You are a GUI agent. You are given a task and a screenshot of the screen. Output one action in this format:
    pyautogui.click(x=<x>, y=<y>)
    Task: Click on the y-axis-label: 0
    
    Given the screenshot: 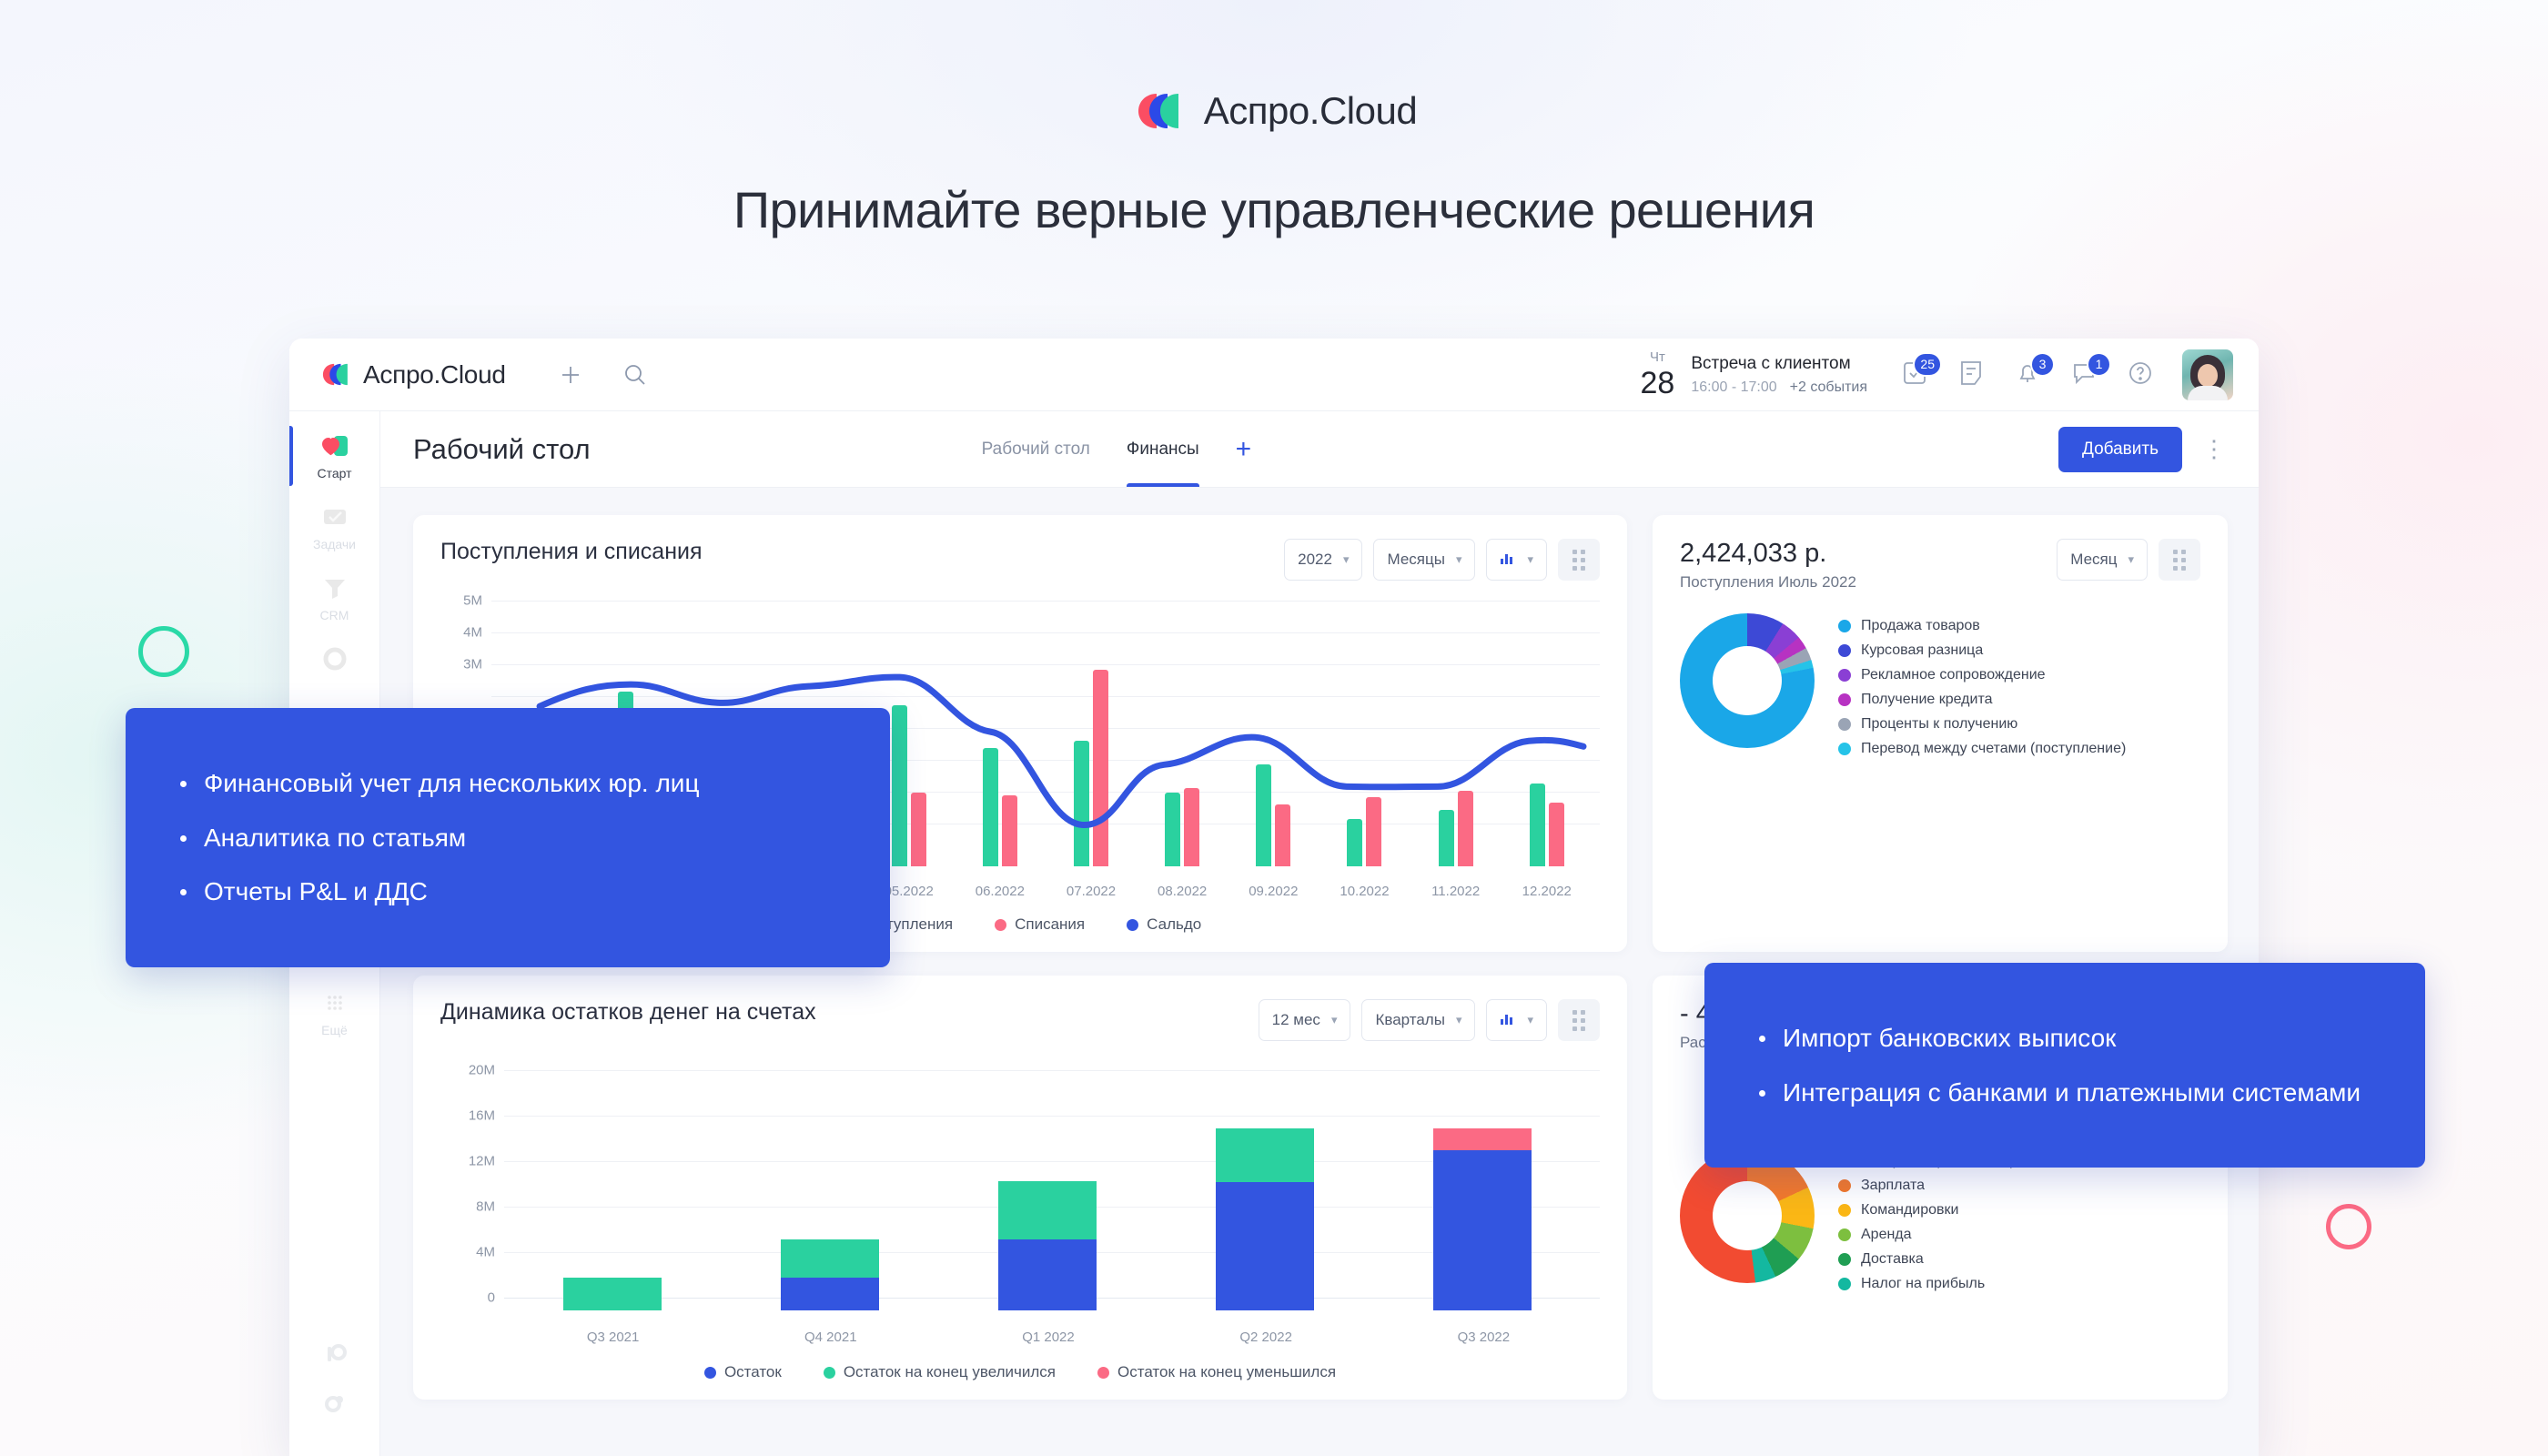 What is the action you would take?
    pyautogui.click(x=491, y=1297)
    